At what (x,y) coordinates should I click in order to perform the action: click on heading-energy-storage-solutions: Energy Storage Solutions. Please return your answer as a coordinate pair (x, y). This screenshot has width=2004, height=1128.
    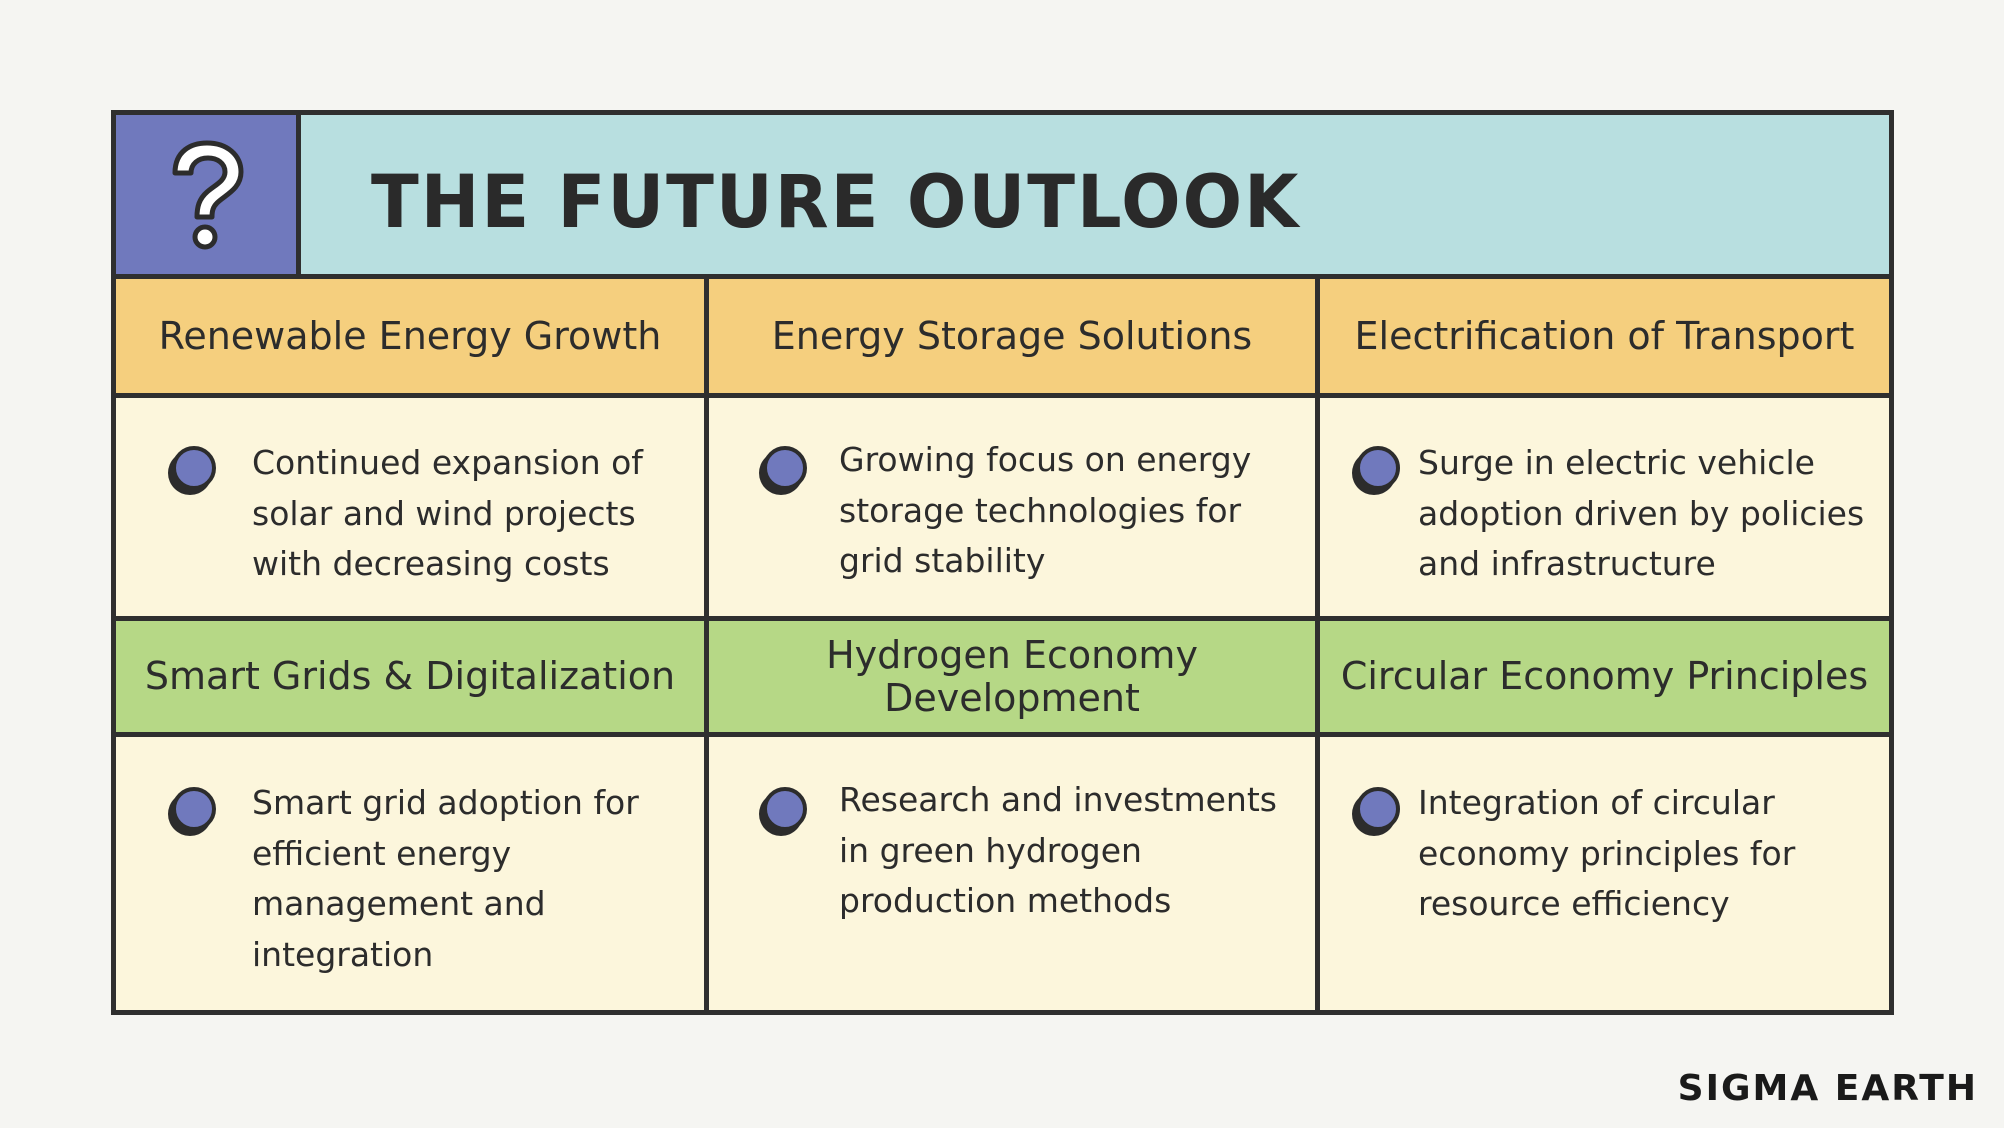
    Looking at the image, I should click on (1012, 335).